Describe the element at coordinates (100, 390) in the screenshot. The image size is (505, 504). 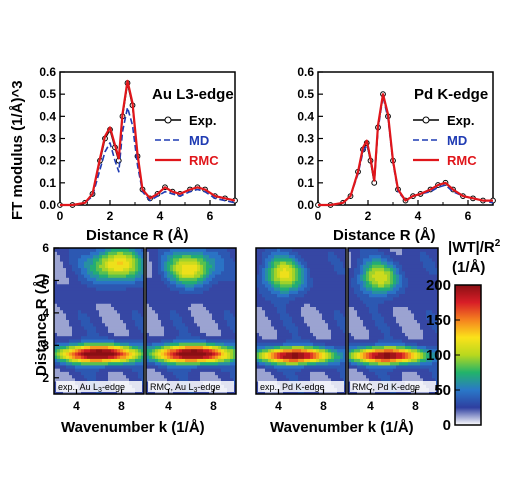
I see `wavelet-caption-sub: 3` at that location.